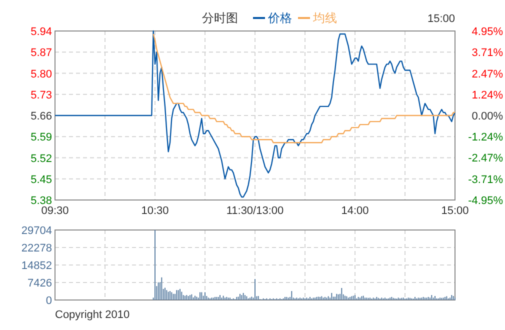 Image resolution: width=505 pixels, height=330 pixels. Describe the element at coordinates (49, 301) in the screenshot. I see `y-tick-label: 0` at that location.